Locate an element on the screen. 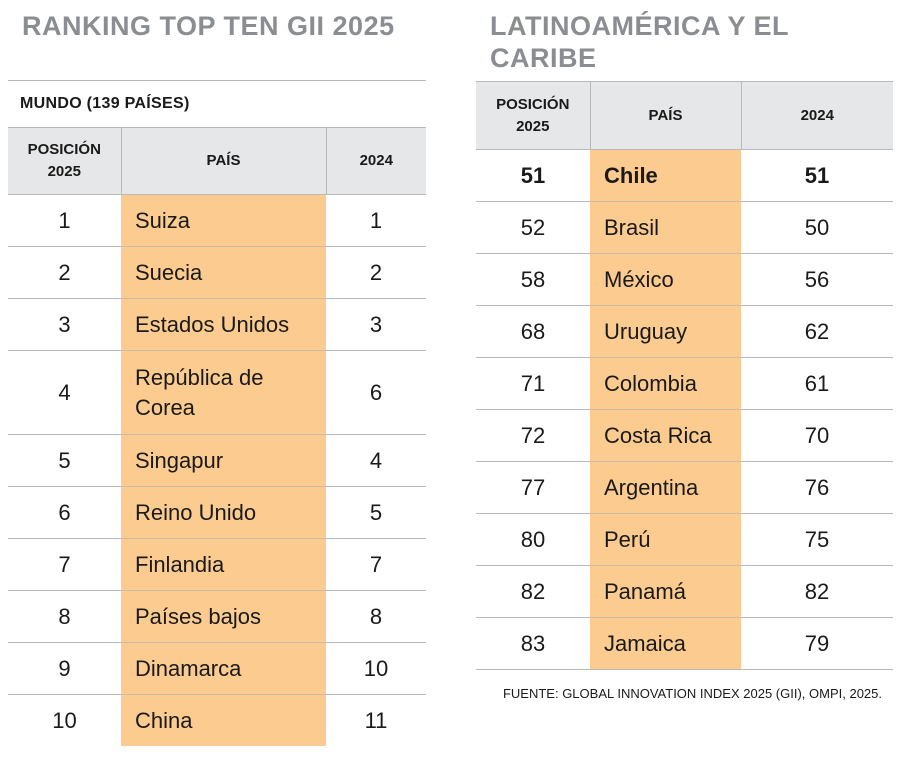  position-cell: 82 is located at coordinates (533, 591).